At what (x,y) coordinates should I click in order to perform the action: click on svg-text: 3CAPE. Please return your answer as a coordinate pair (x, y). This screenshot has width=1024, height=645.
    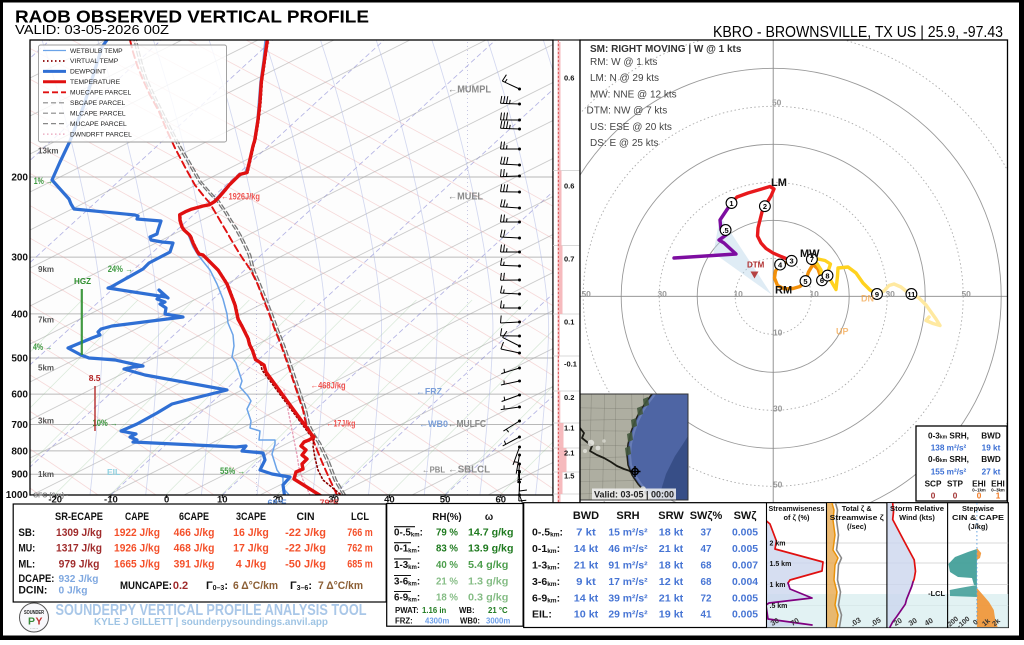
    Looking at the image, I should click on (251, 517).